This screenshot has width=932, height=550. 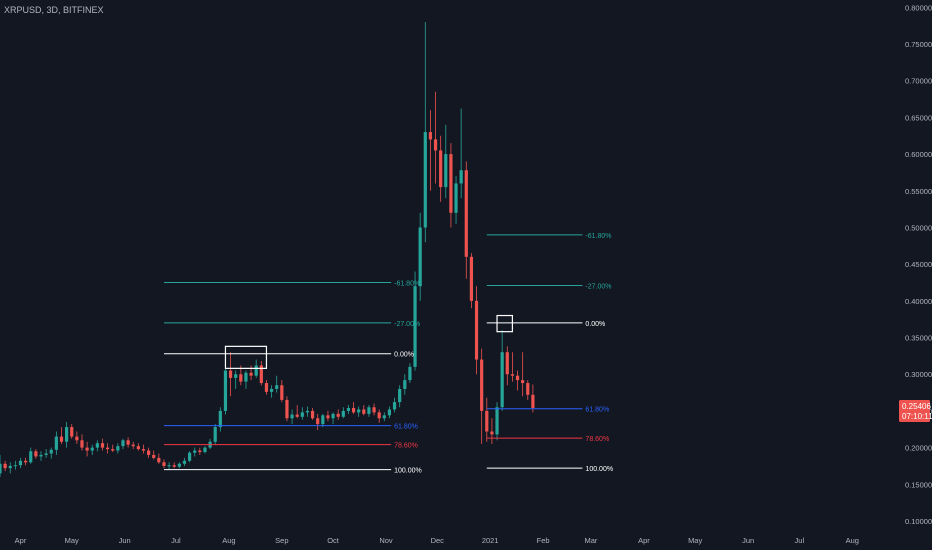 What do you see at coordinates (333, 540) in the screenshot?
I see `x-tick-label: Oct` at bounding box center [333, 540].